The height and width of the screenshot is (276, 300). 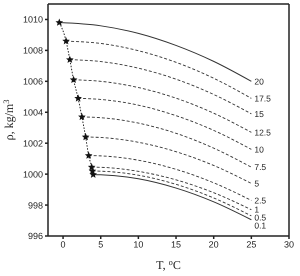 What do you see at coordinates (260, 217) in the screenshot?
I see `series-label: 0.5` at bounding box center [260, 217].